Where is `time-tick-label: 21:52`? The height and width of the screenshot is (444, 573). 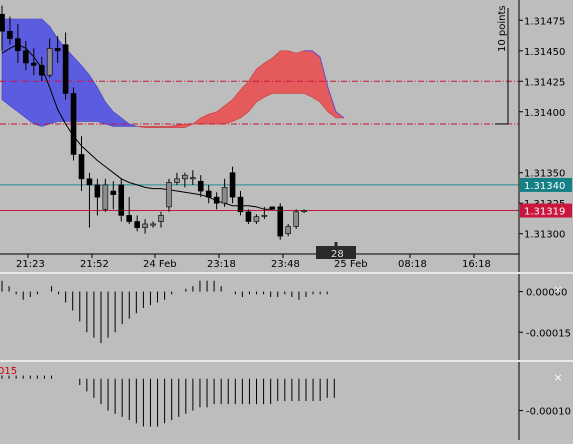
time-tick-label: 21:52 is located at coordinates (94, 264).